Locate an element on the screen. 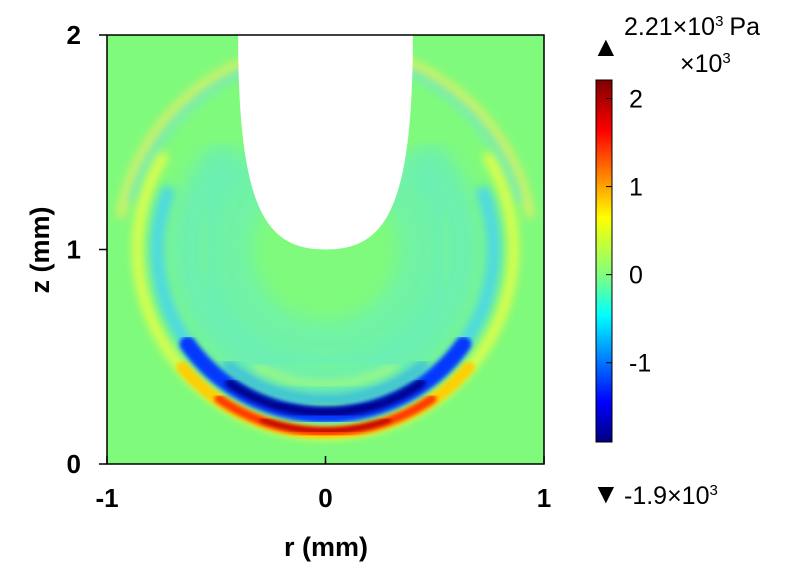 Image resolution: width=803 pixels, height=583 pixels. y-axis-label: z (mm) is located at coordinates (40, 250).